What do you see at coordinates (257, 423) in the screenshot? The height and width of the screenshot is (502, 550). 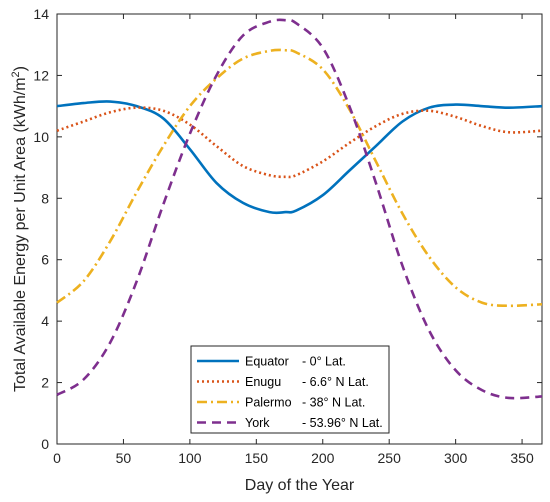 I see `legend-label-york: York` at bounding box center [257, 423].